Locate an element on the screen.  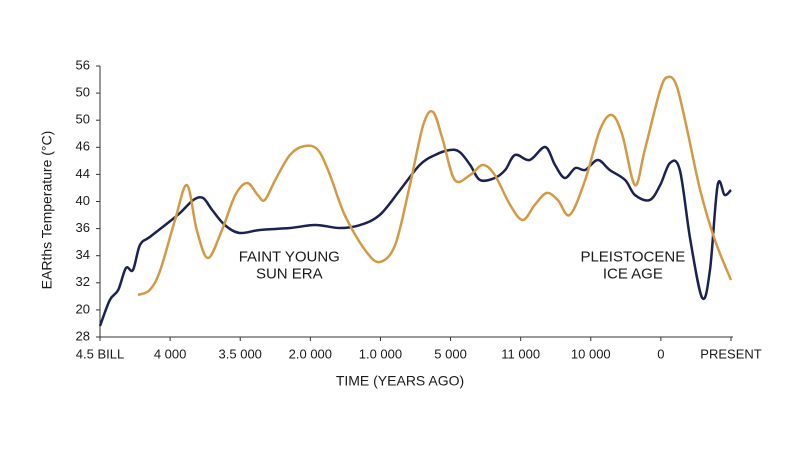
x-tick-label: 11 000 is located at coordinates (520, 353).